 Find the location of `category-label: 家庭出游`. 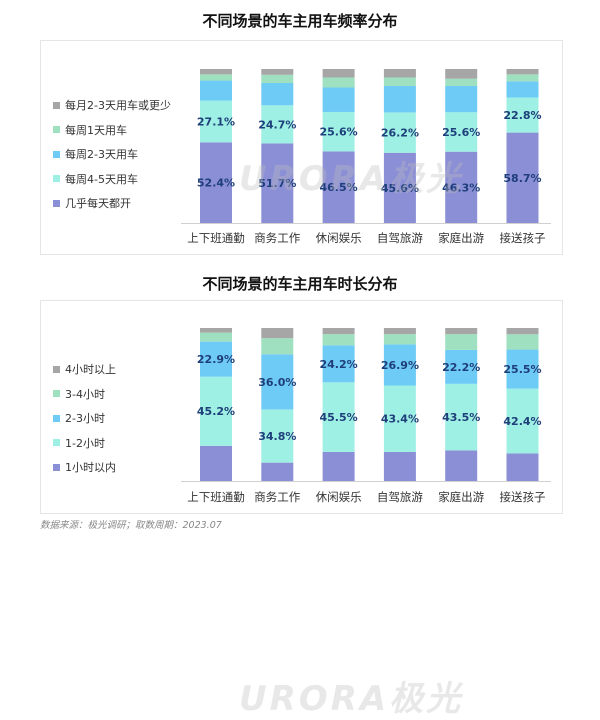

category-label: 家庭出游 is located at coordinates (461, 497).